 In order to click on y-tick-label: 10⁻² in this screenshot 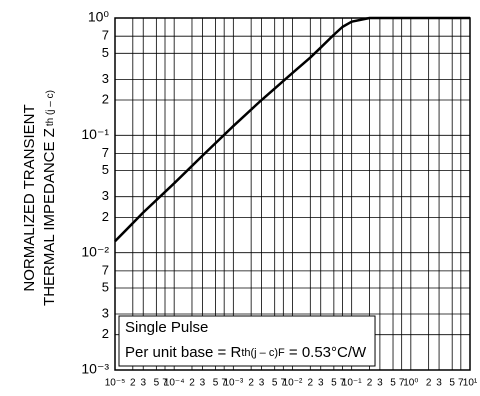, I will do `click(95, 251)`.